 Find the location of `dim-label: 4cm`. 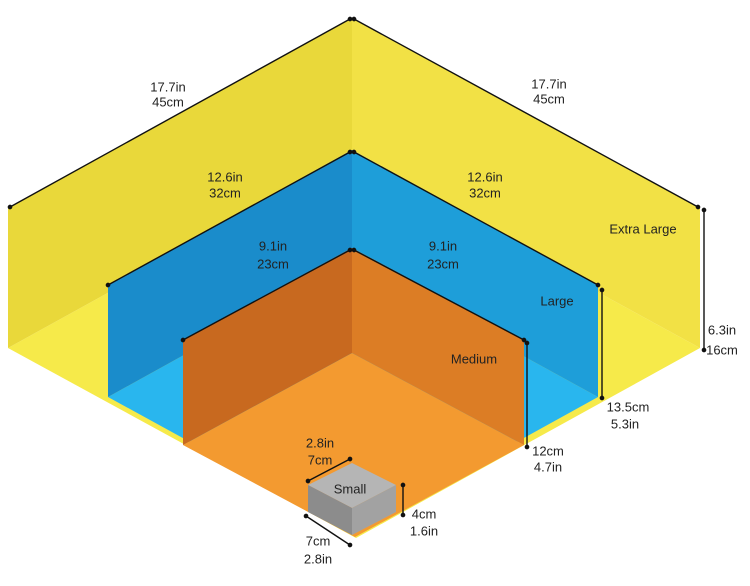

dim-label: 4cm is located at coordinates (424, 513).